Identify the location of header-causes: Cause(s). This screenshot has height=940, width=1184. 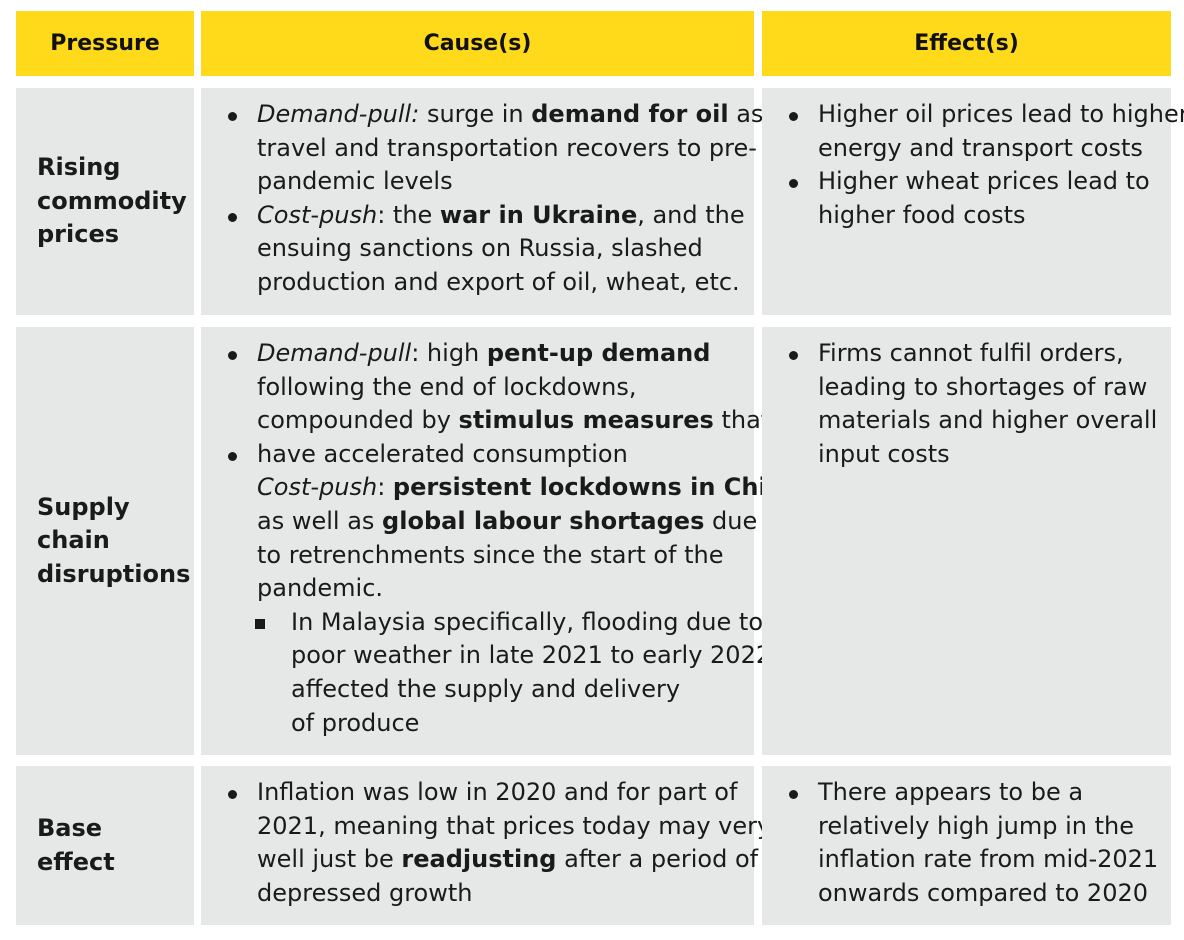
(477, 43).